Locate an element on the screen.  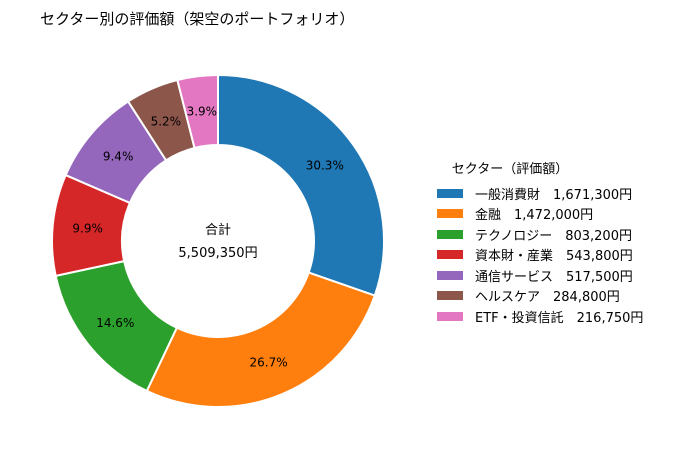
legend-label: 一般消費財 1,671,300円 is located at coordinates (554, 195).